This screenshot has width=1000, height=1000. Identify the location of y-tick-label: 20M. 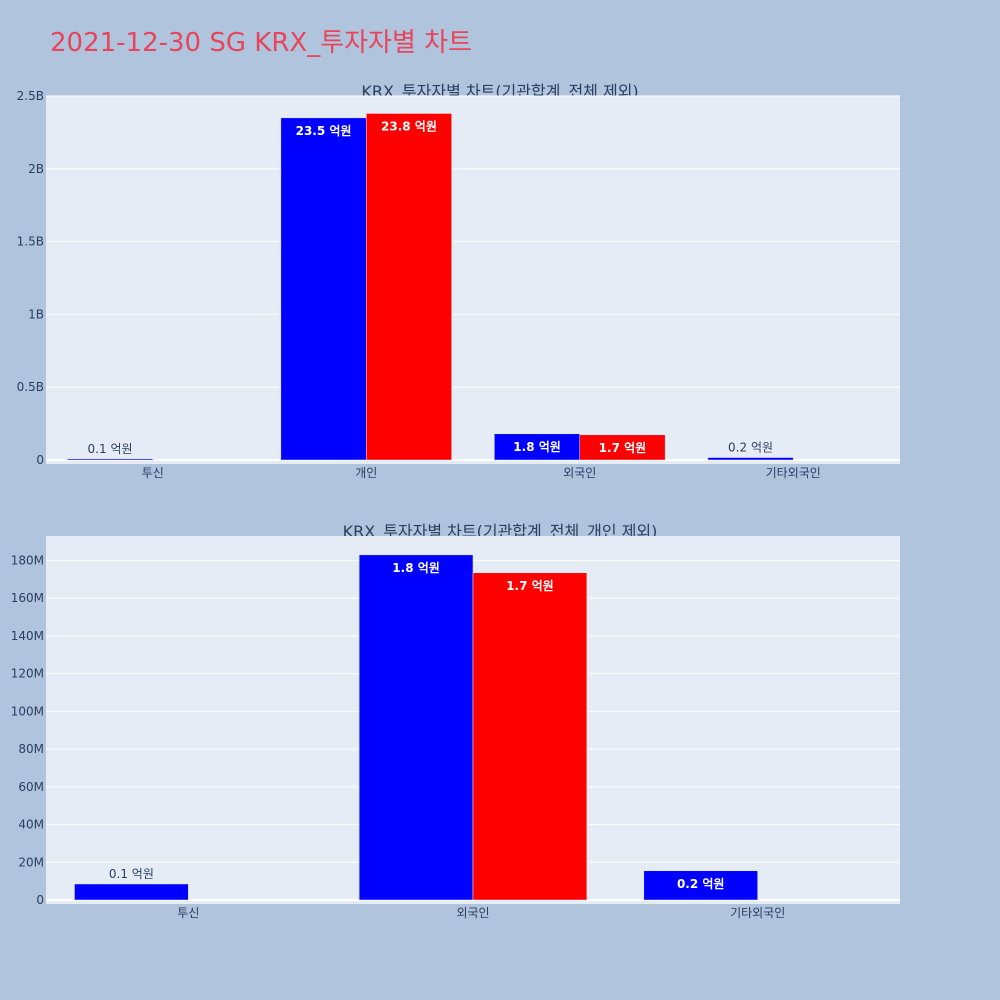
(31, 862).